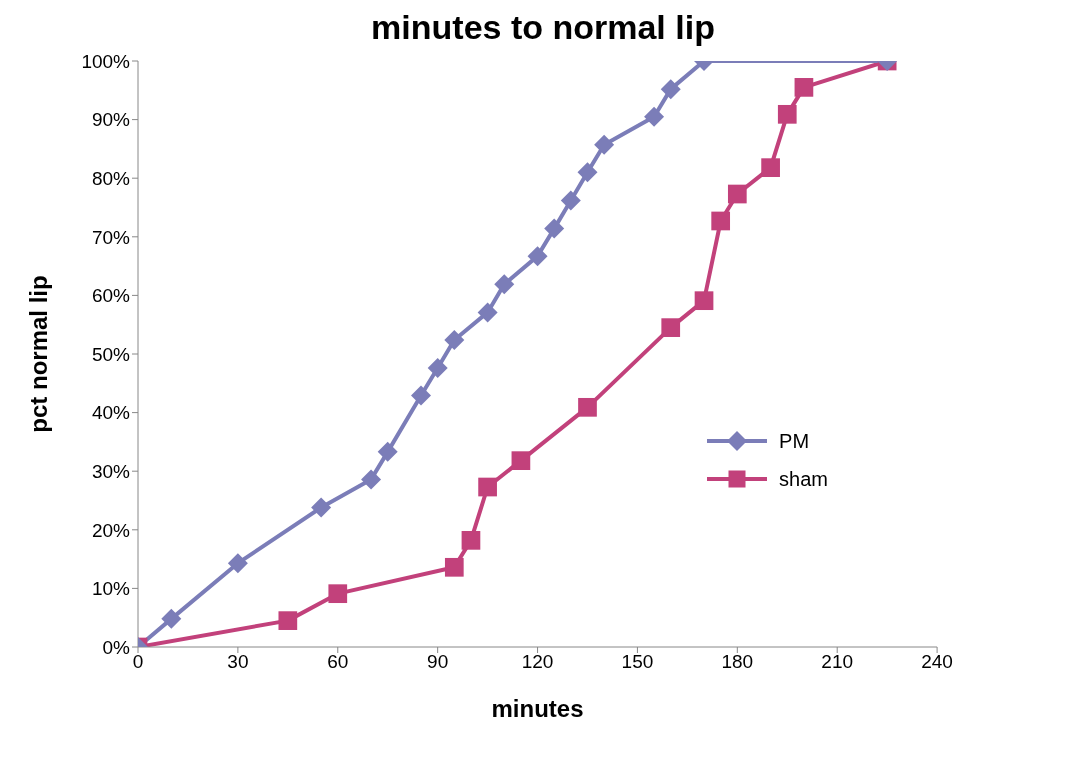 This screenshot has height=772, width=1086. I want to click on x-tick-label: 210, so click(837, 662).